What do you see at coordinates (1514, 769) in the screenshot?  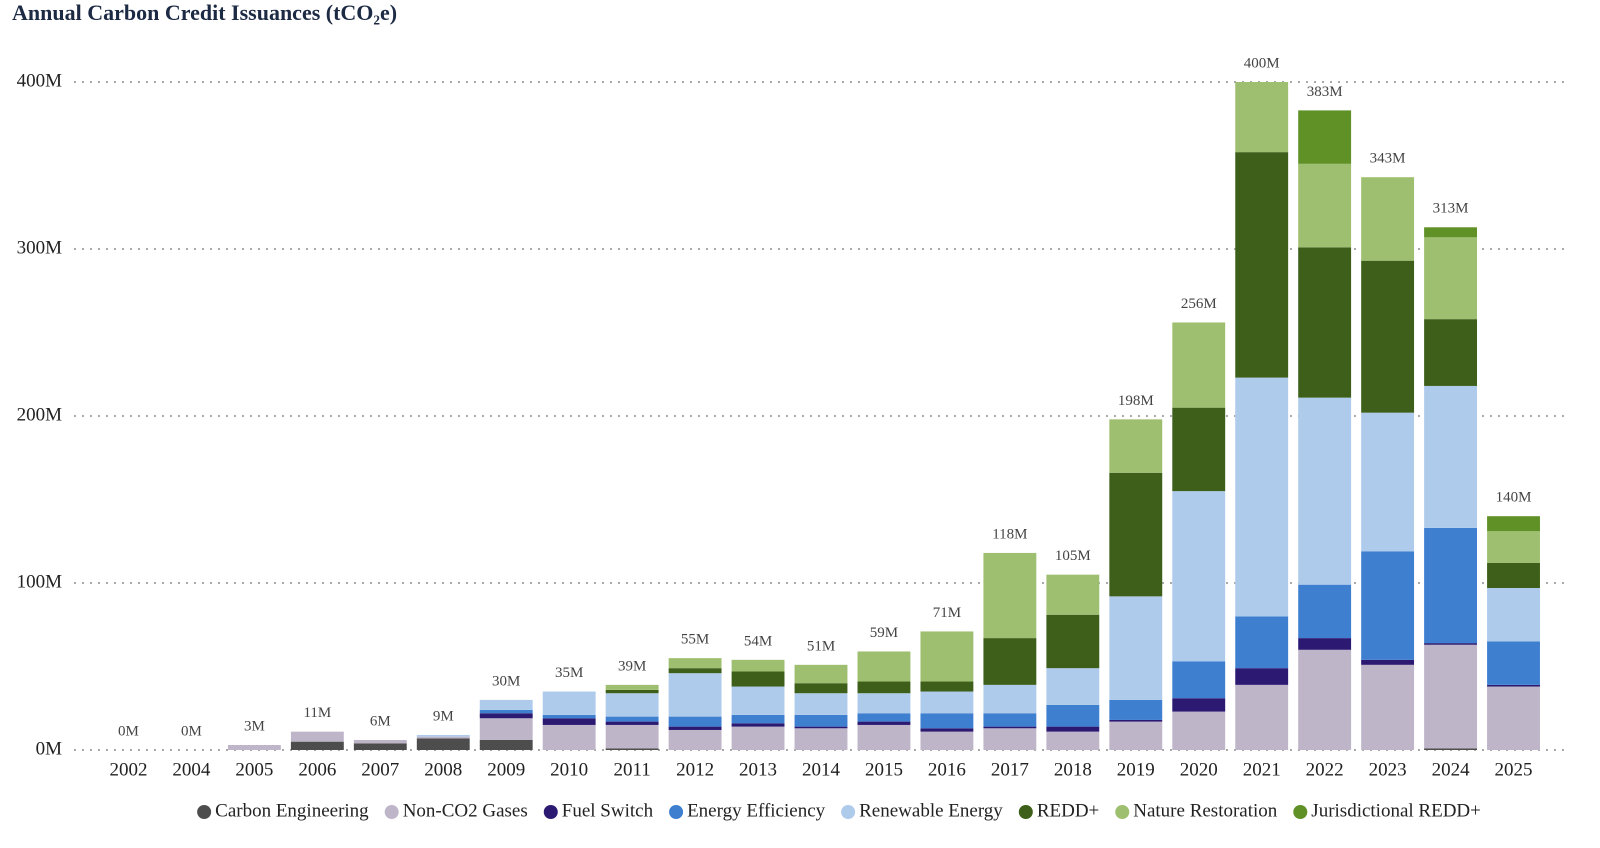 I see `x-tick-label: 2025` at bounding box center [1514, 769].